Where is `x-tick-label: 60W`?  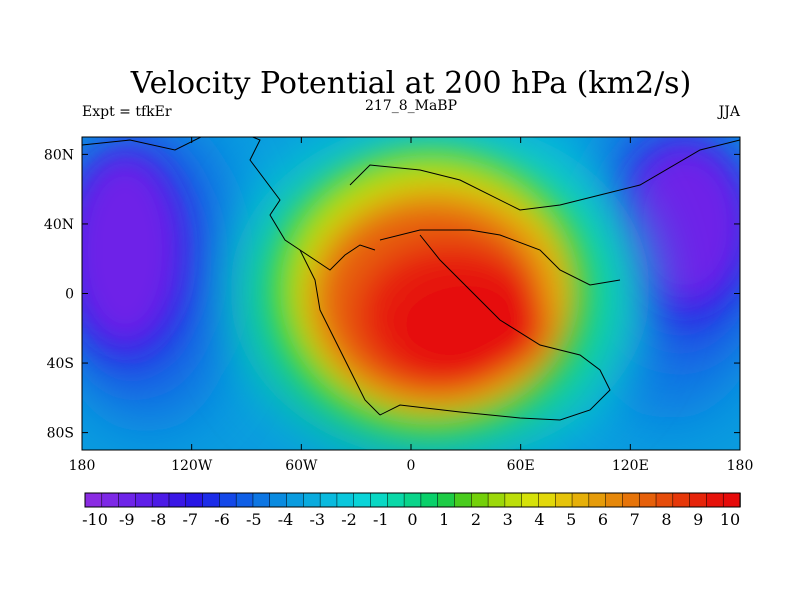
x-tick-label: 60W is located at coordinates (301, 466).